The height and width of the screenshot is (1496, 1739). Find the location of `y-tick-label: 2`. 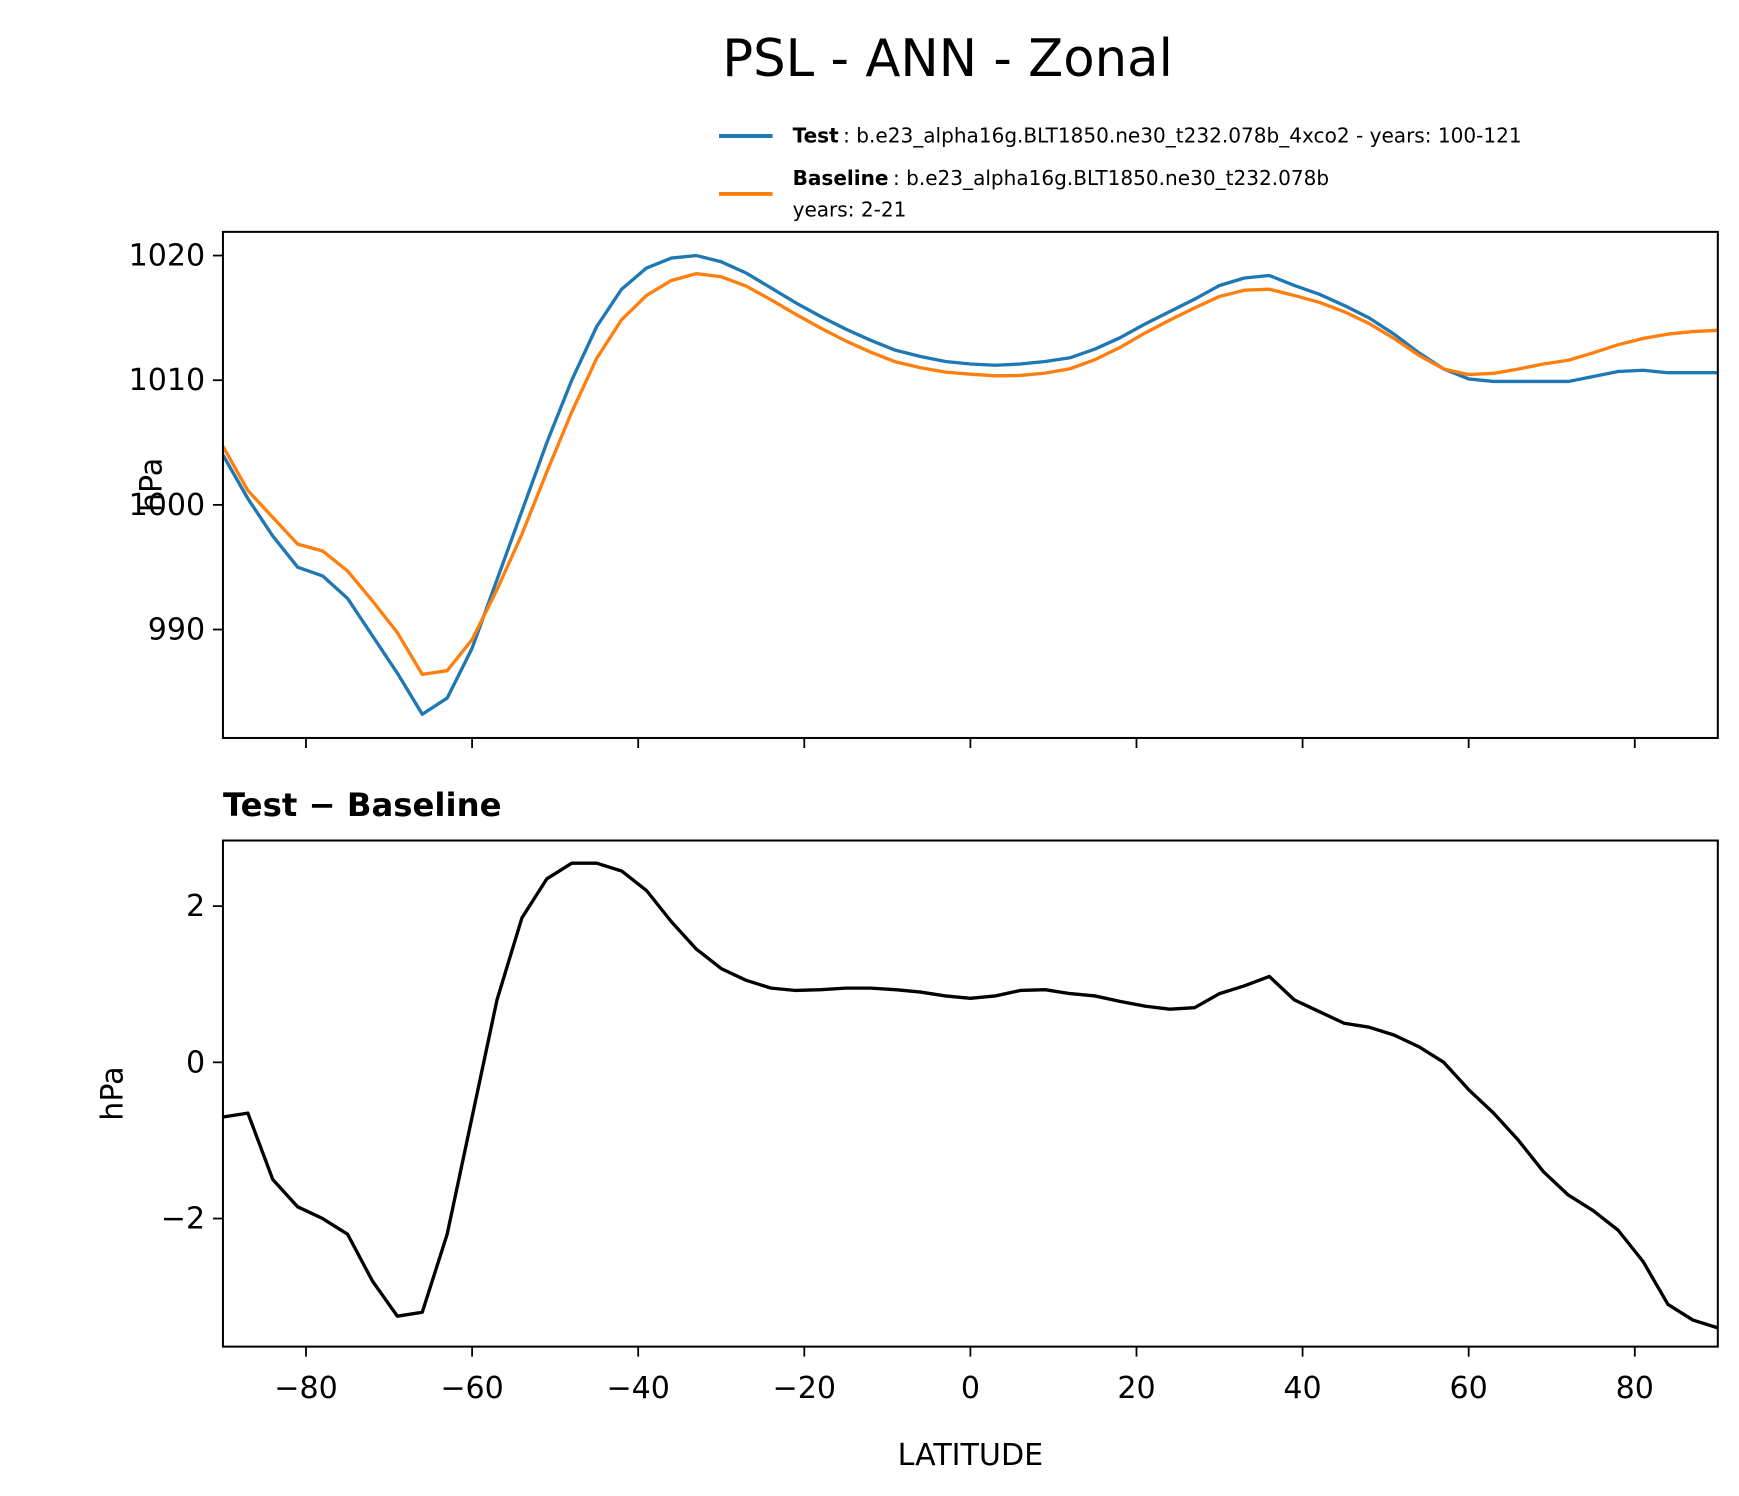

y-tick-label: 2 is located at coordinates (195, 906).